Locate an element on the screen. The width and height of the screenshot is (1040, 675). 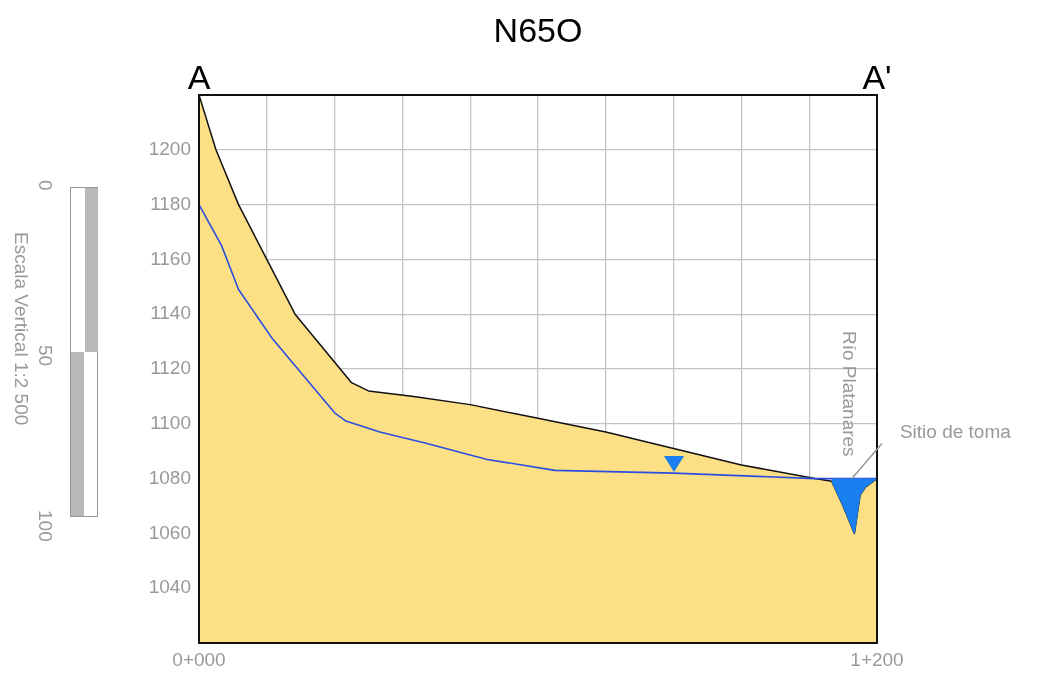
text: 50 is located at coordinates (45, 356).